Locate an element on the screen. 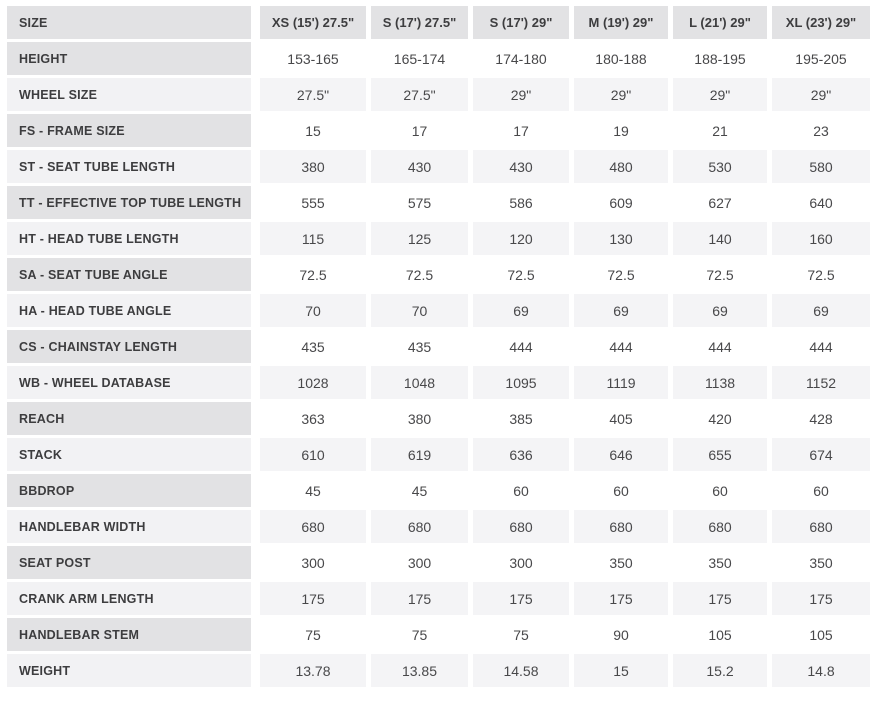 This screenshot has width=876, height=703. cell-value: 385 is located at coordinates (523, 420).